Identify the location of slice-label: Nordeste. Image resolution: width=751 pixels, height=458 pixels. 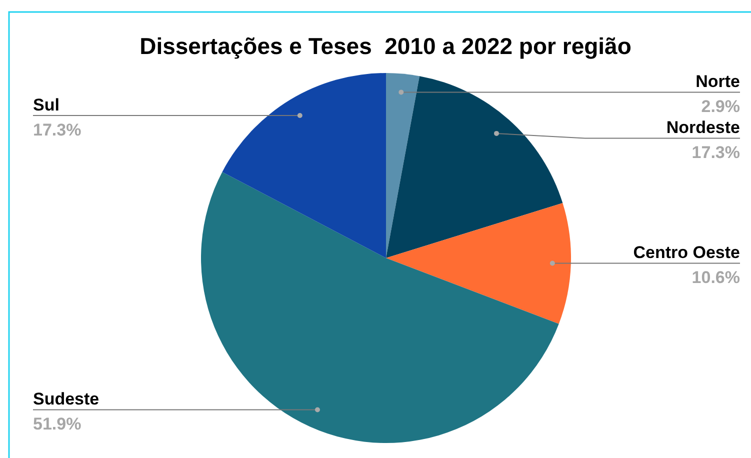
(703, 128).